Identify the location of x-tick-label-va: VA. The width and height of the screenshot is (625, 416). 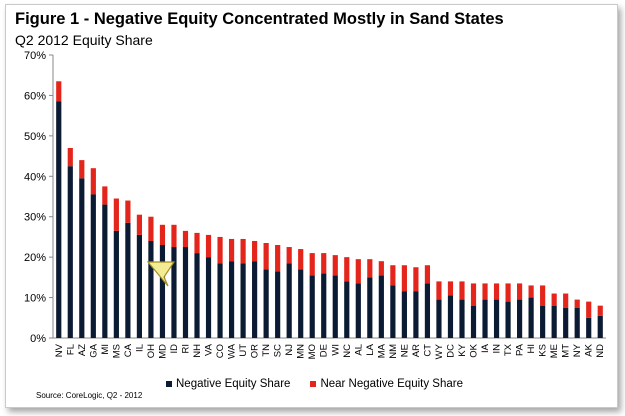
(209, 349).